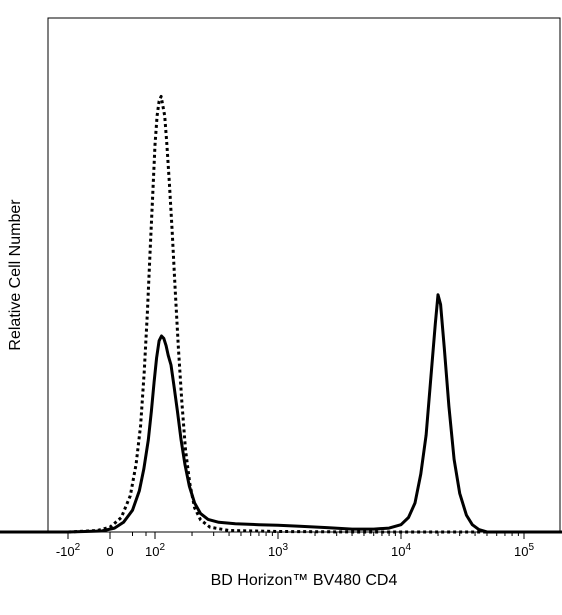  Describe the element at coordinates (278, 550) in the screenshot. I see `x-tick-label: 10³` at that location.